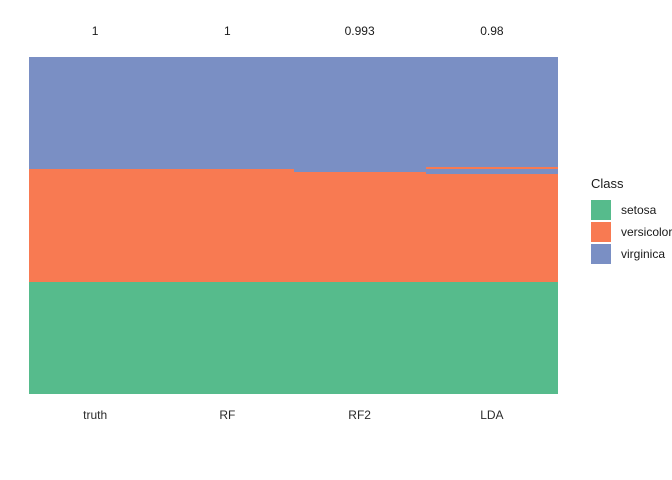 Image resolution: width=672 pixels, height=480 pixels. Describe the element at coordinates (646, 232) in the screenshot. I see `legend-label-versicolor: versicolor` at that location.